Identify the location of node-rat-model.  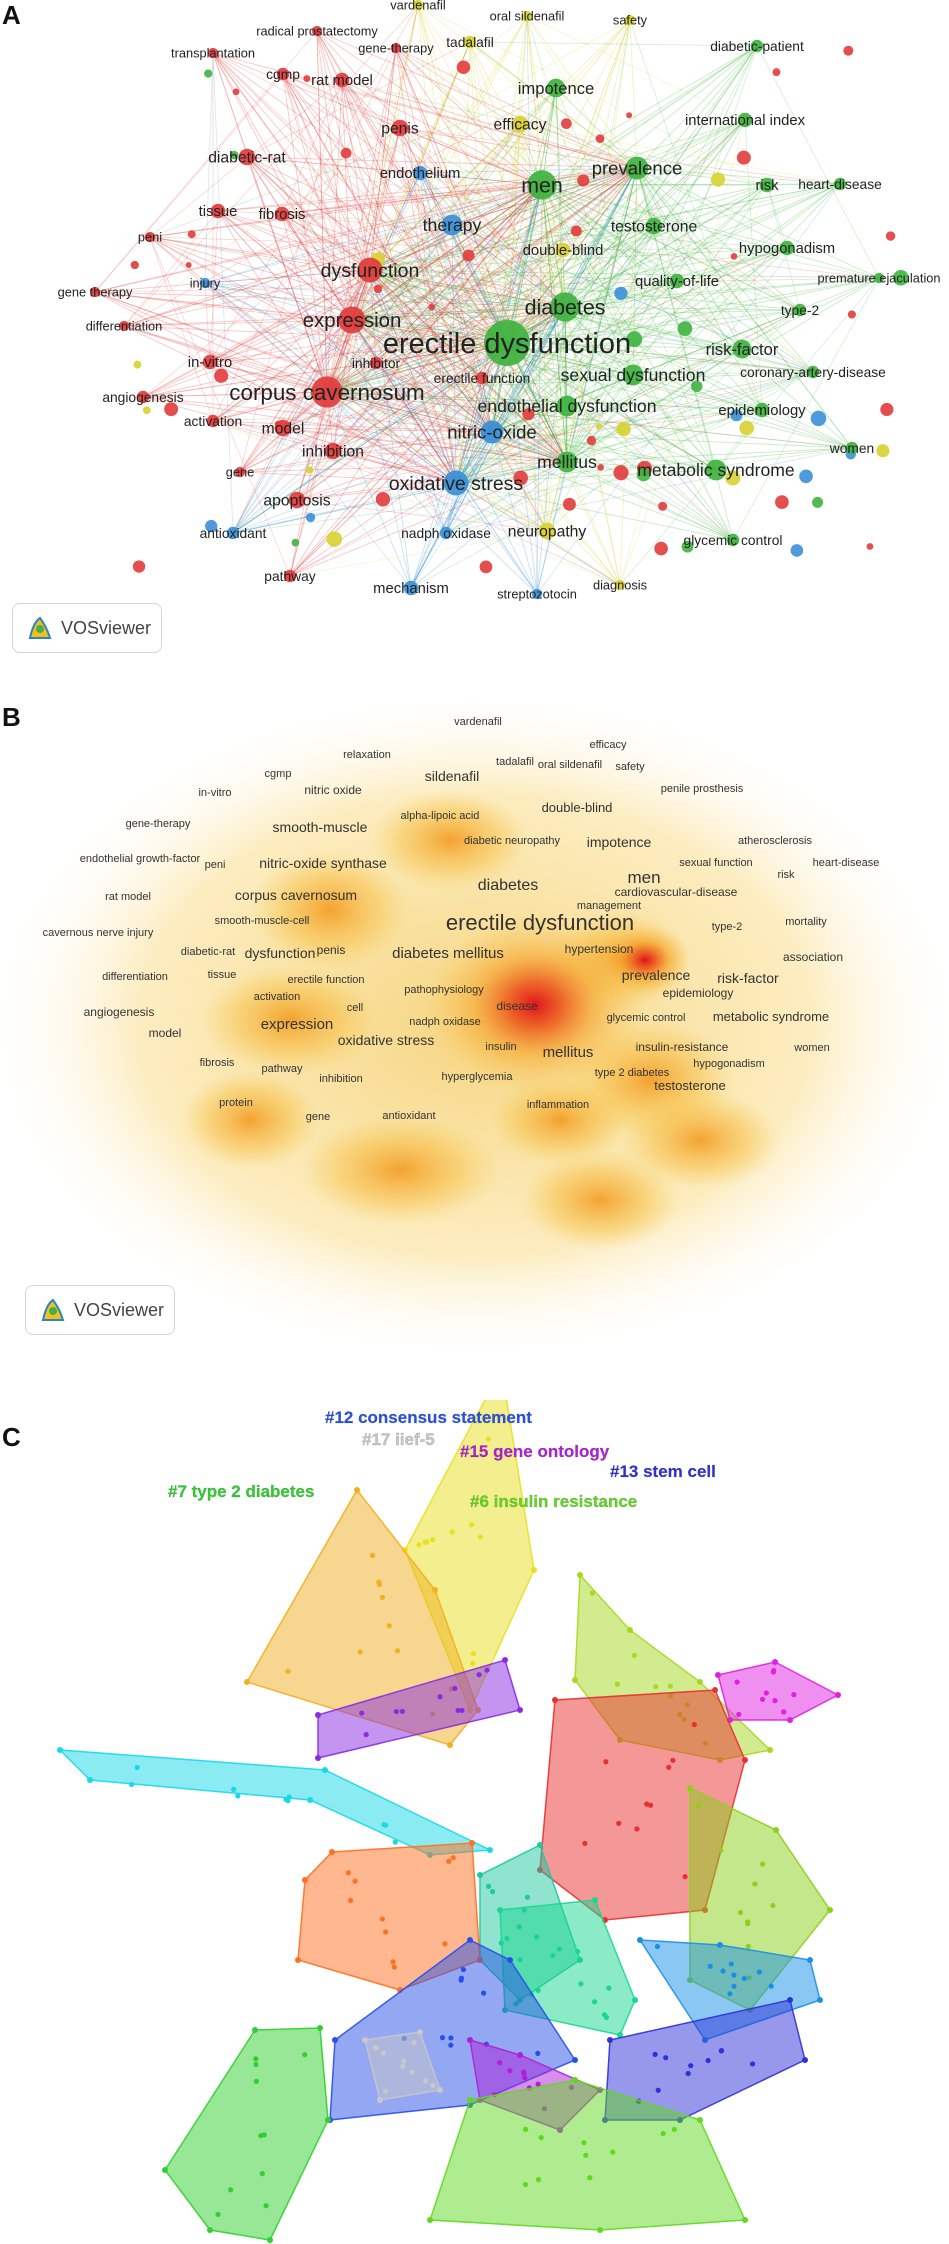
(342, 80).